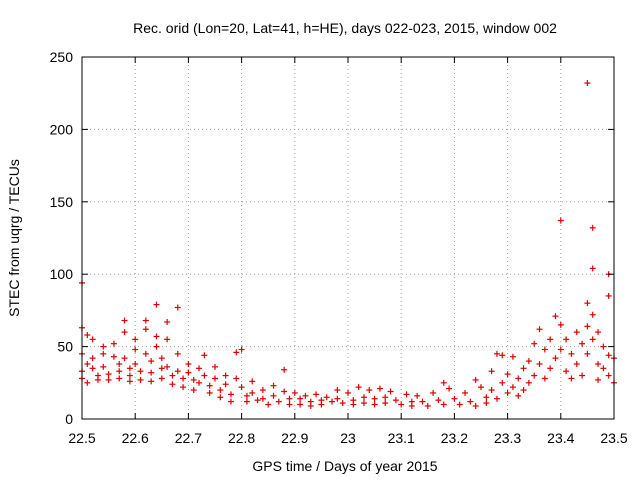 The height and width of the screenshot is (480, 640). What do you see at coordinates (560, 438) in the screenshot?
I see `x-tick-label: 23.4` at bounding box center [560, 438].